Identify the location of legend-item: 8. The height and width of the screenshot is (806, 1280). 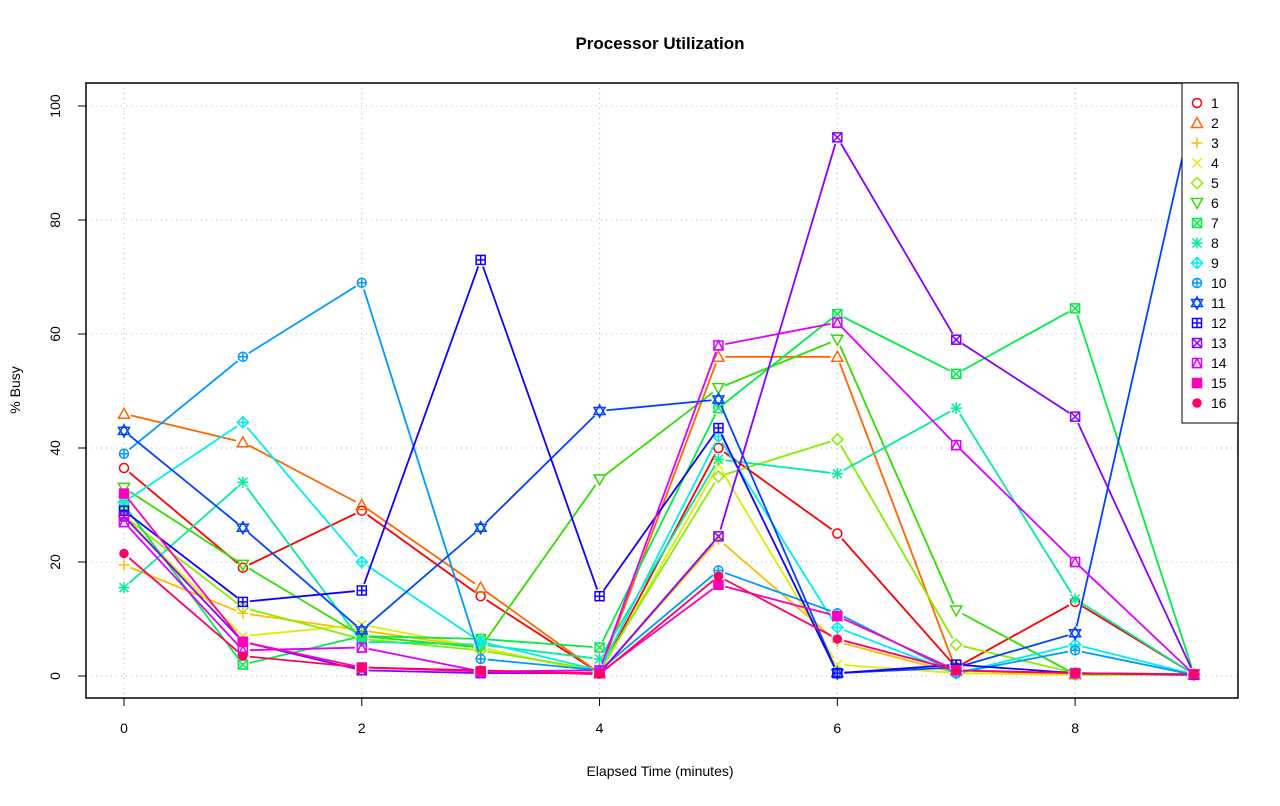
(1205, 243).